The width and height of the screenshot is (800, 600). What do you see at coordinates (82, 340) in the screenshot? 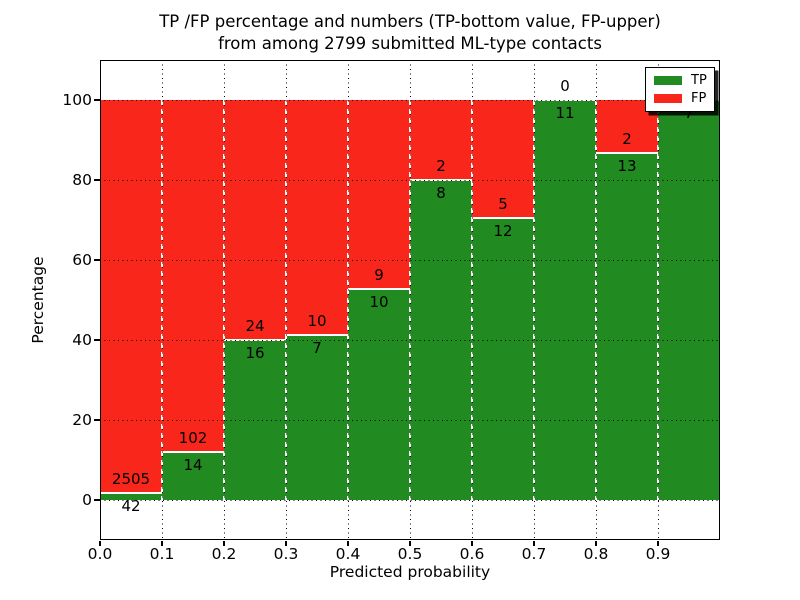
I see `y-tick-label: 40` at bounding box center [82, 340].